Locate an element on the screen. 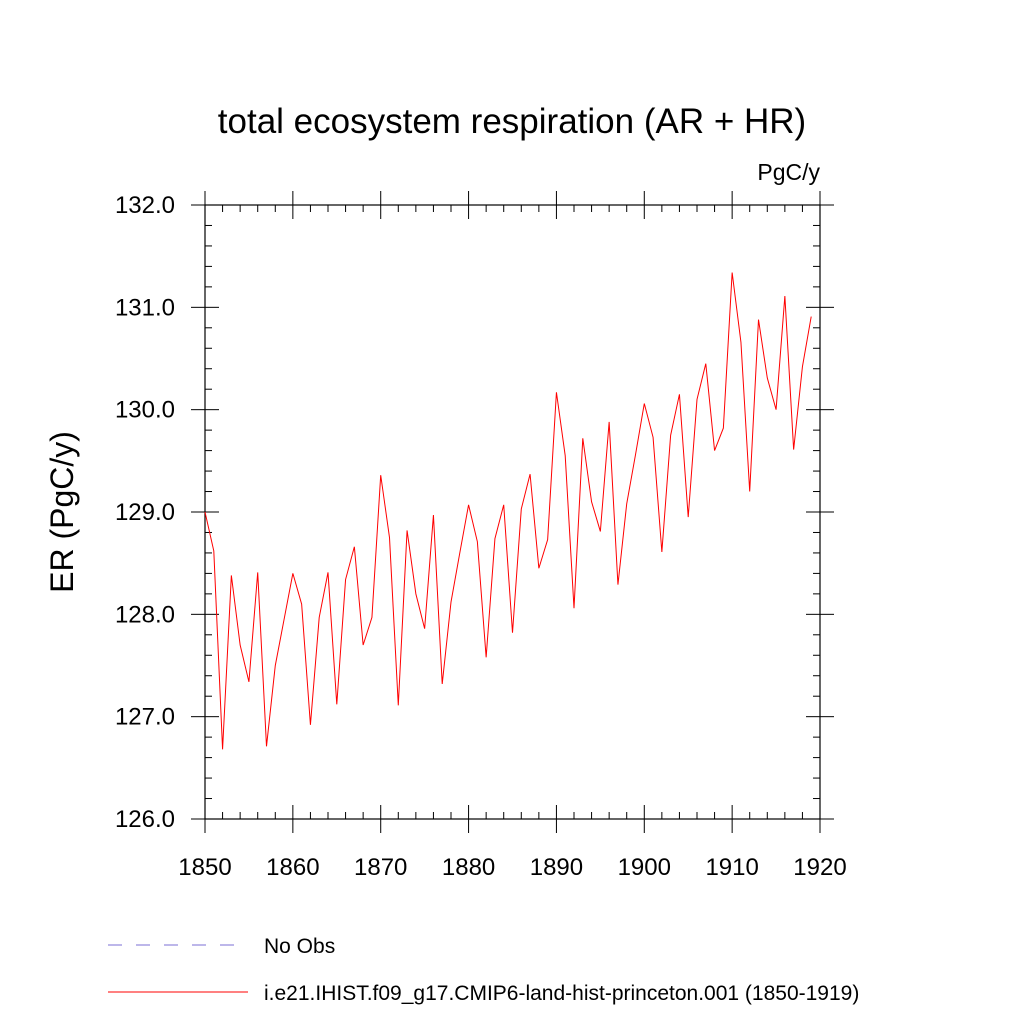  y-tick-label: 128.0 is located at coordinates (145, 614).